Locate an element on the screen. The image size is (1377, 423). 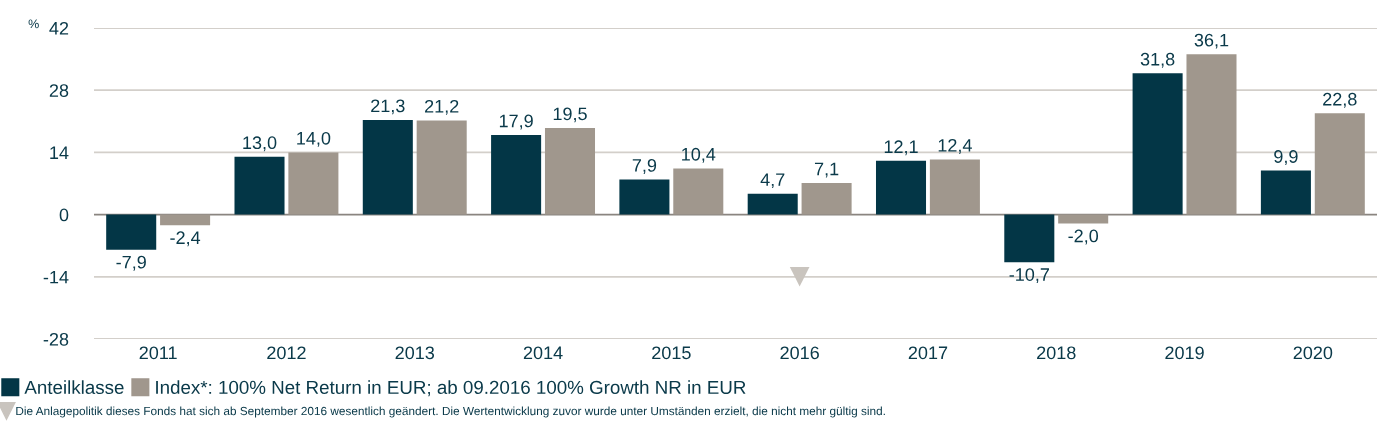
data-label: 36,1 is located at coordinates (1211, 41).